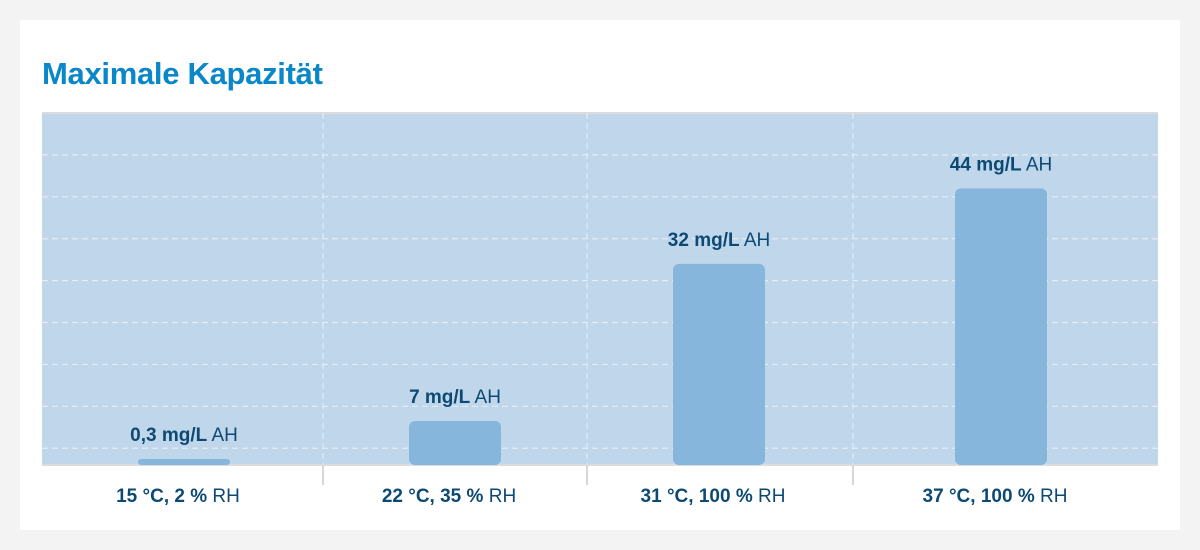 This screenshot has width=1200, height=550. I want to click on category-label: 22 °C, 35 % RH, so click(449, 496).